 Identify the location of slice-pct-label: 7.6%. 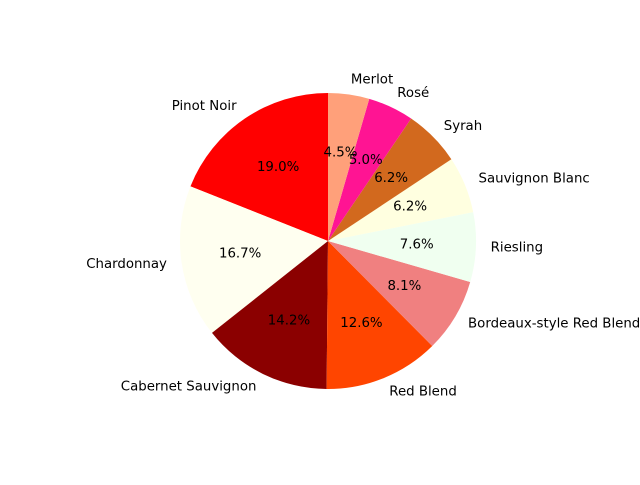
(417, 244).